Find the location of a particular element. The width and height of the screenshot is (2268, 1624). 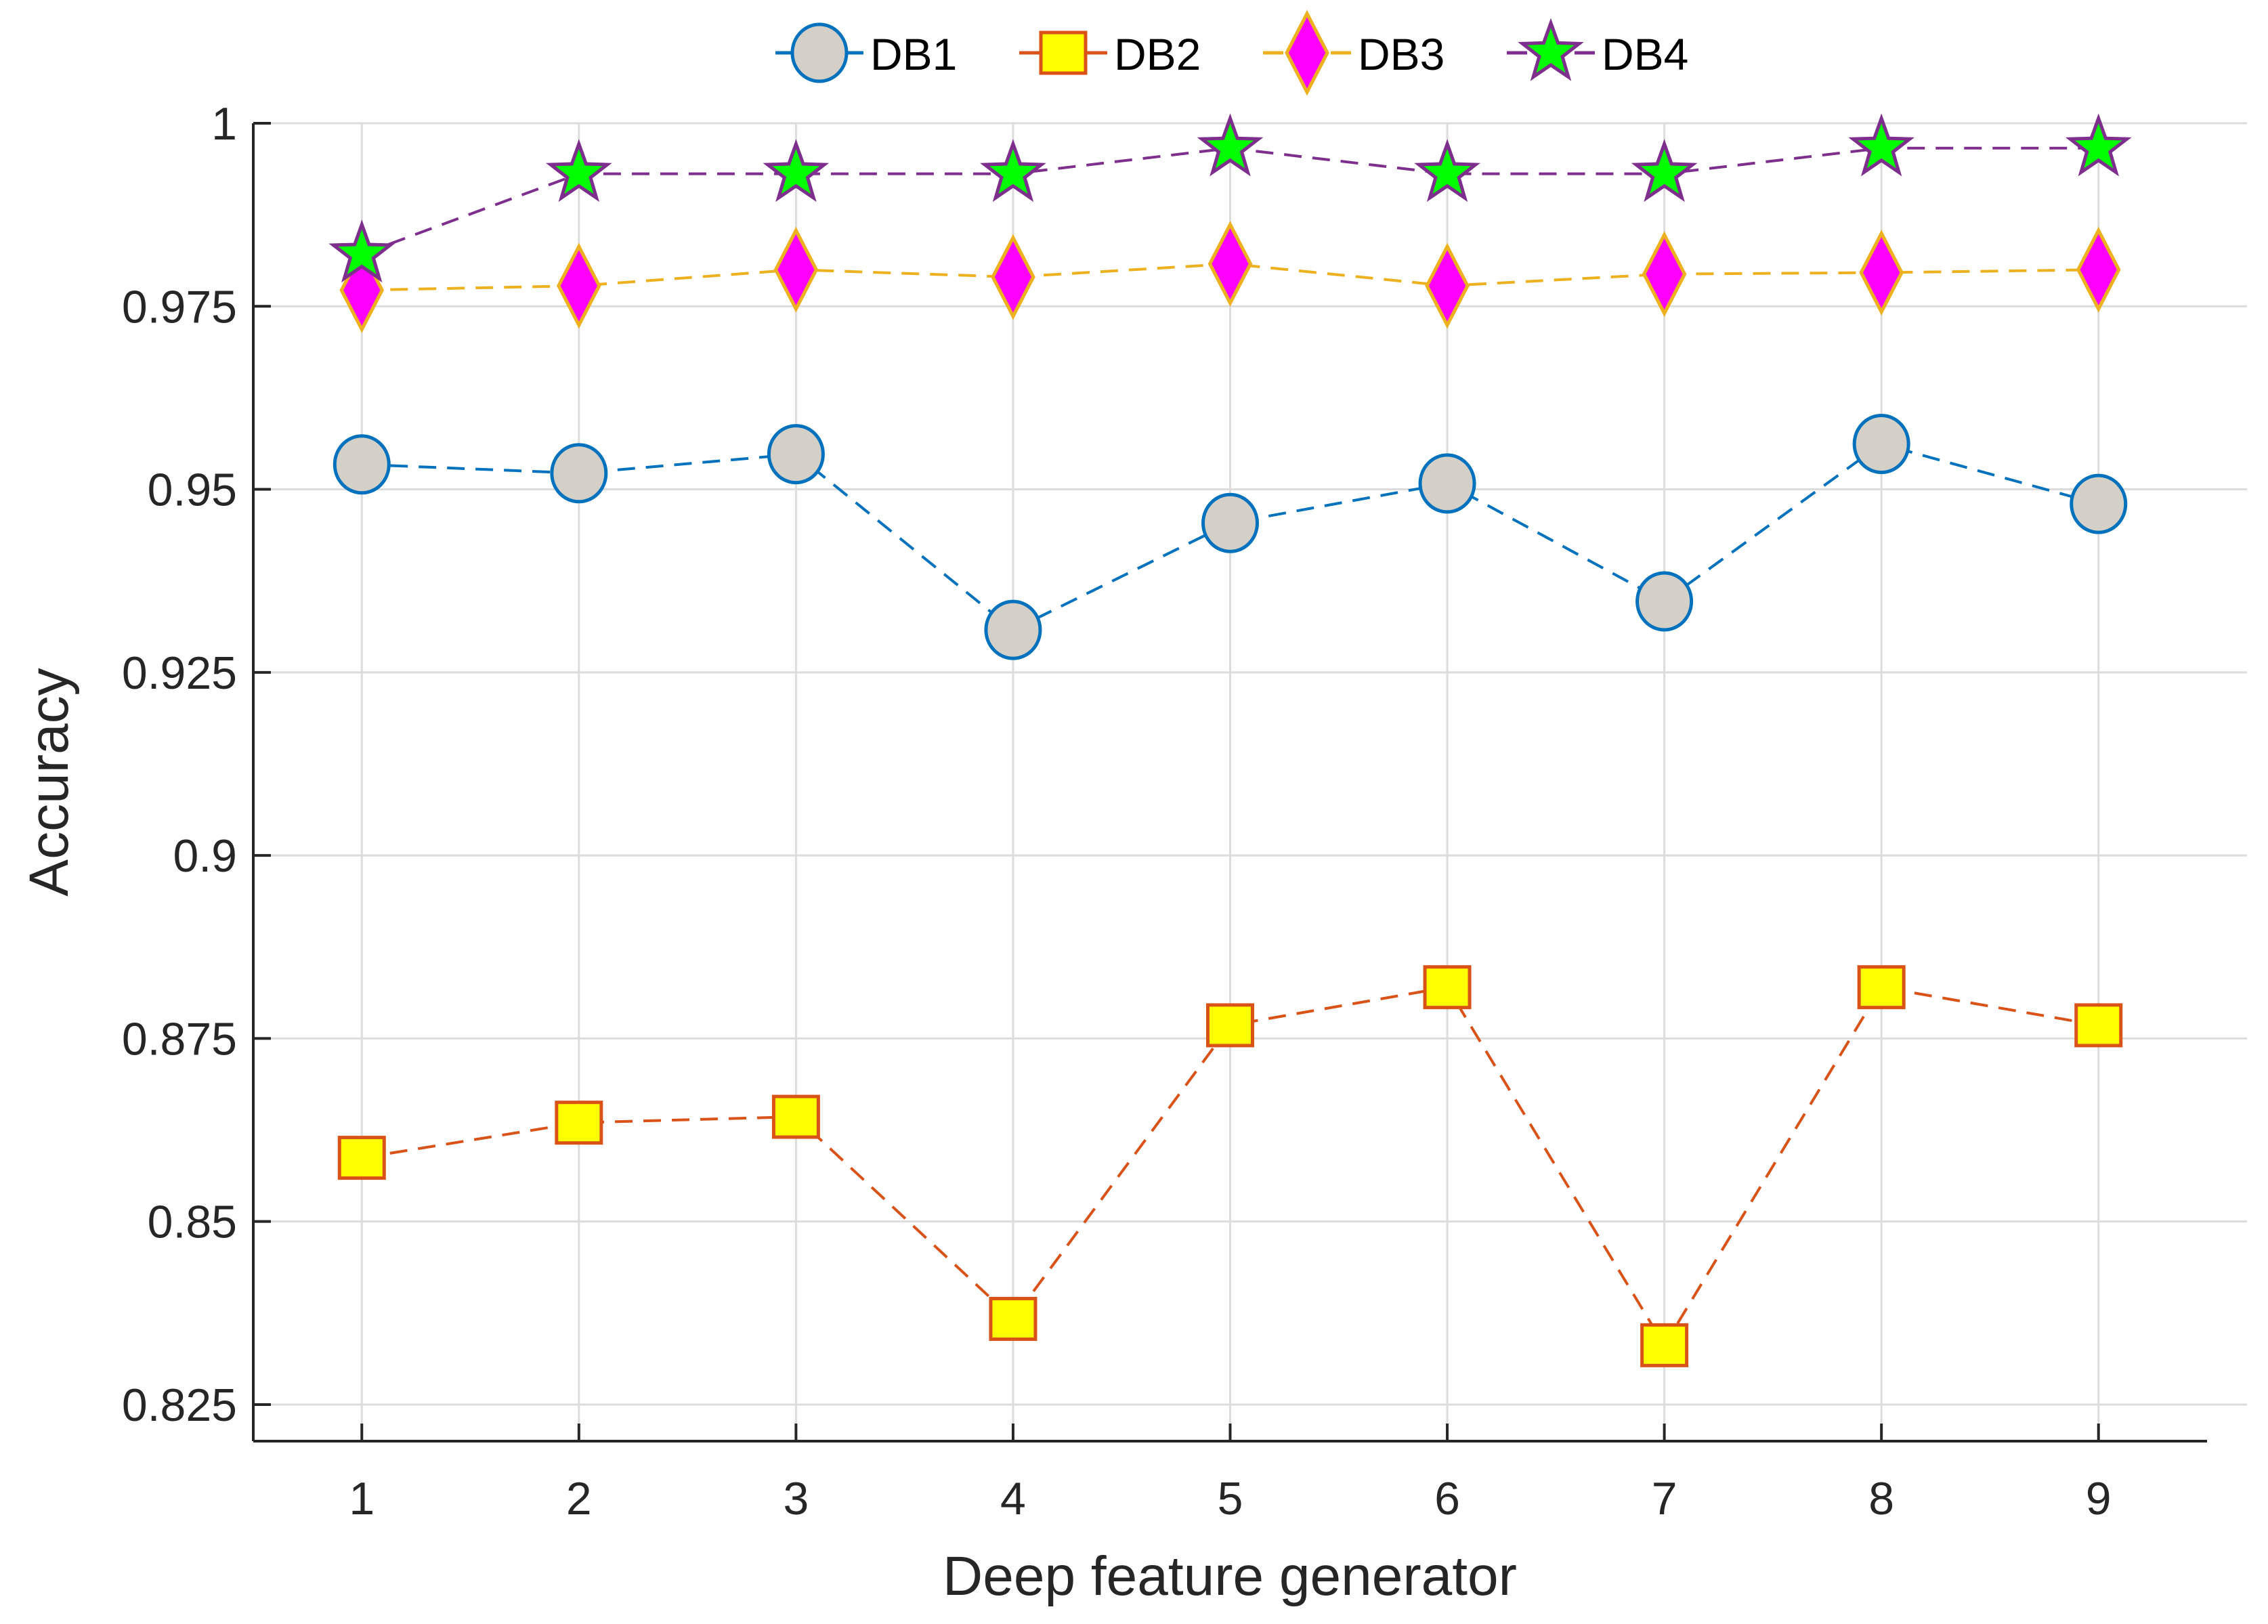

legend: DB1 DB2 DB3 DB4 is located at coordinates (1231, 52).